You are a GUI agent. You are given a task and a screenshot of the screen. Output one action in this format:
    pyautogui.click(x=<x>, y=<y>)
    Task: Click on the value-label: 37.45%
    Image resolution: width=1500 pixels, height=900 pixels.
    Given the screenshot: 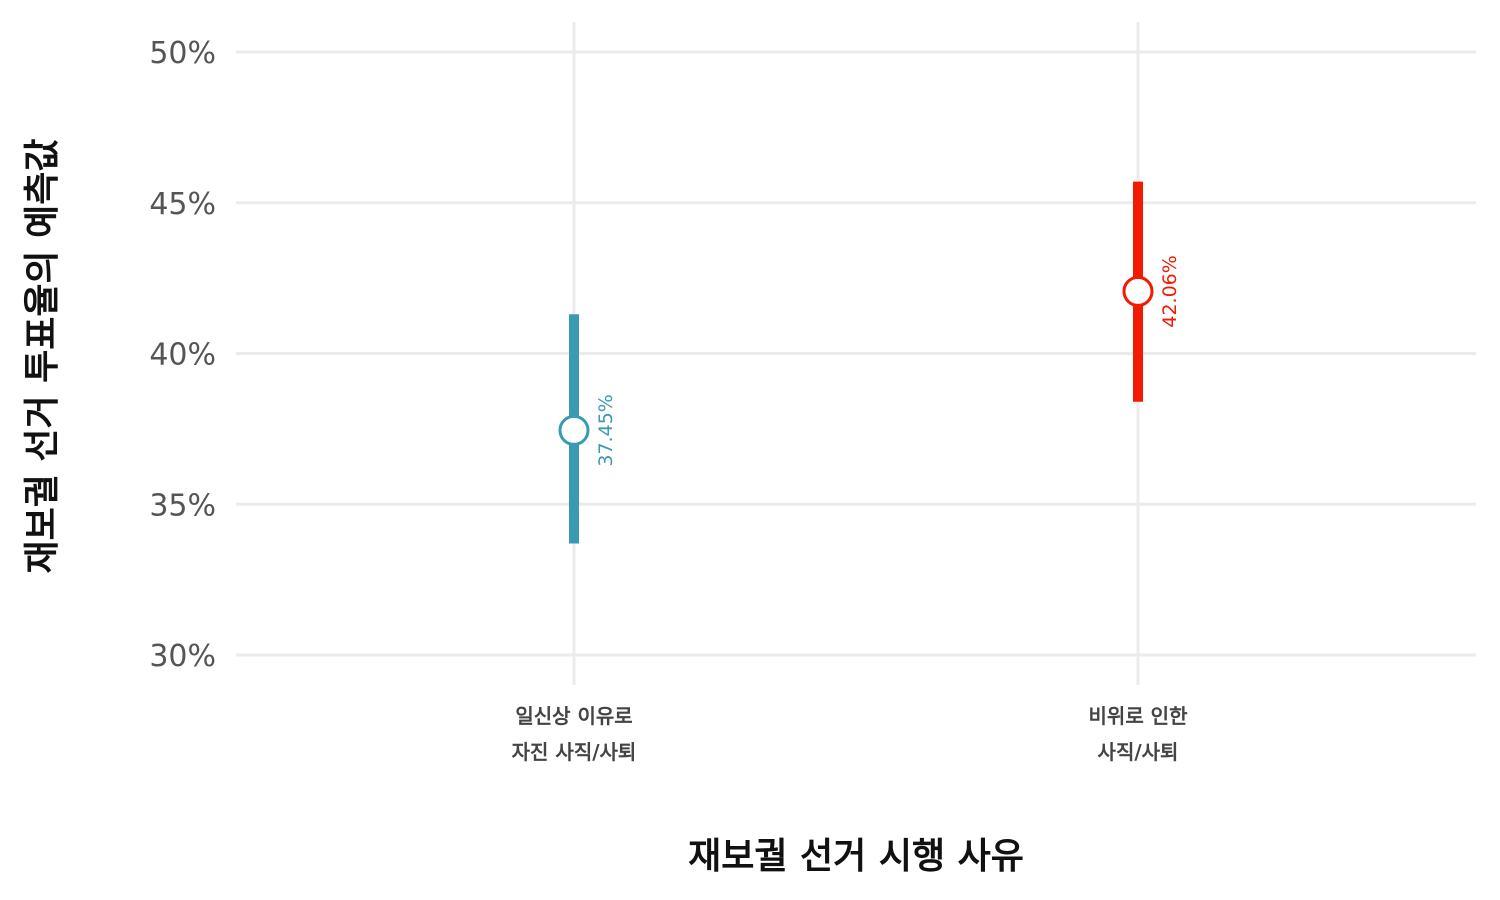 What is the action you would take?
    pyautogui.click(x=606, y=430)
    